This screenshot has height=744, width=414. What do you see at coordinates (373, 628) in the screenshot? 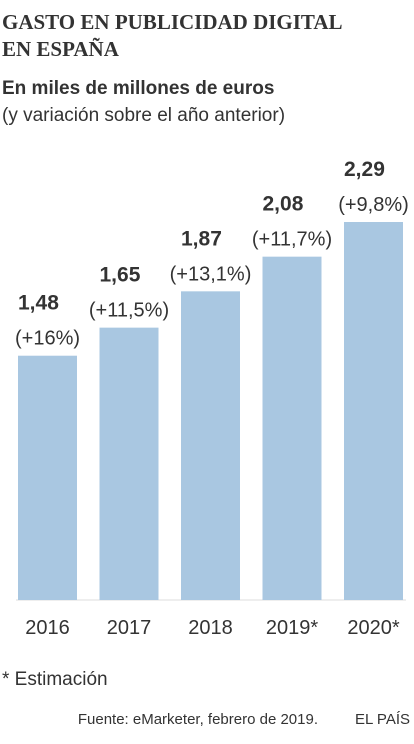
I see `x-tick-label: 2020*` at bounding box center [373, 628].